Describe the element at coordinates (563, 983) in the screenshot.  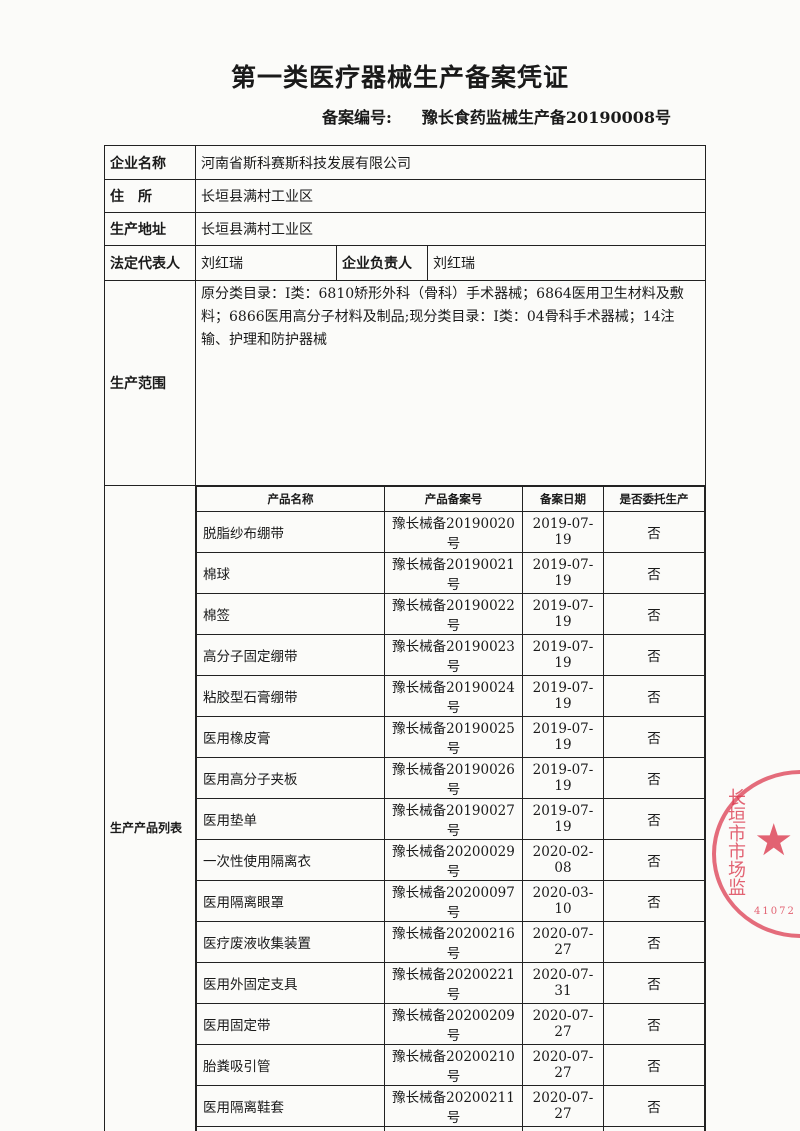
I see `product-date: 2020-07-31` at that location.